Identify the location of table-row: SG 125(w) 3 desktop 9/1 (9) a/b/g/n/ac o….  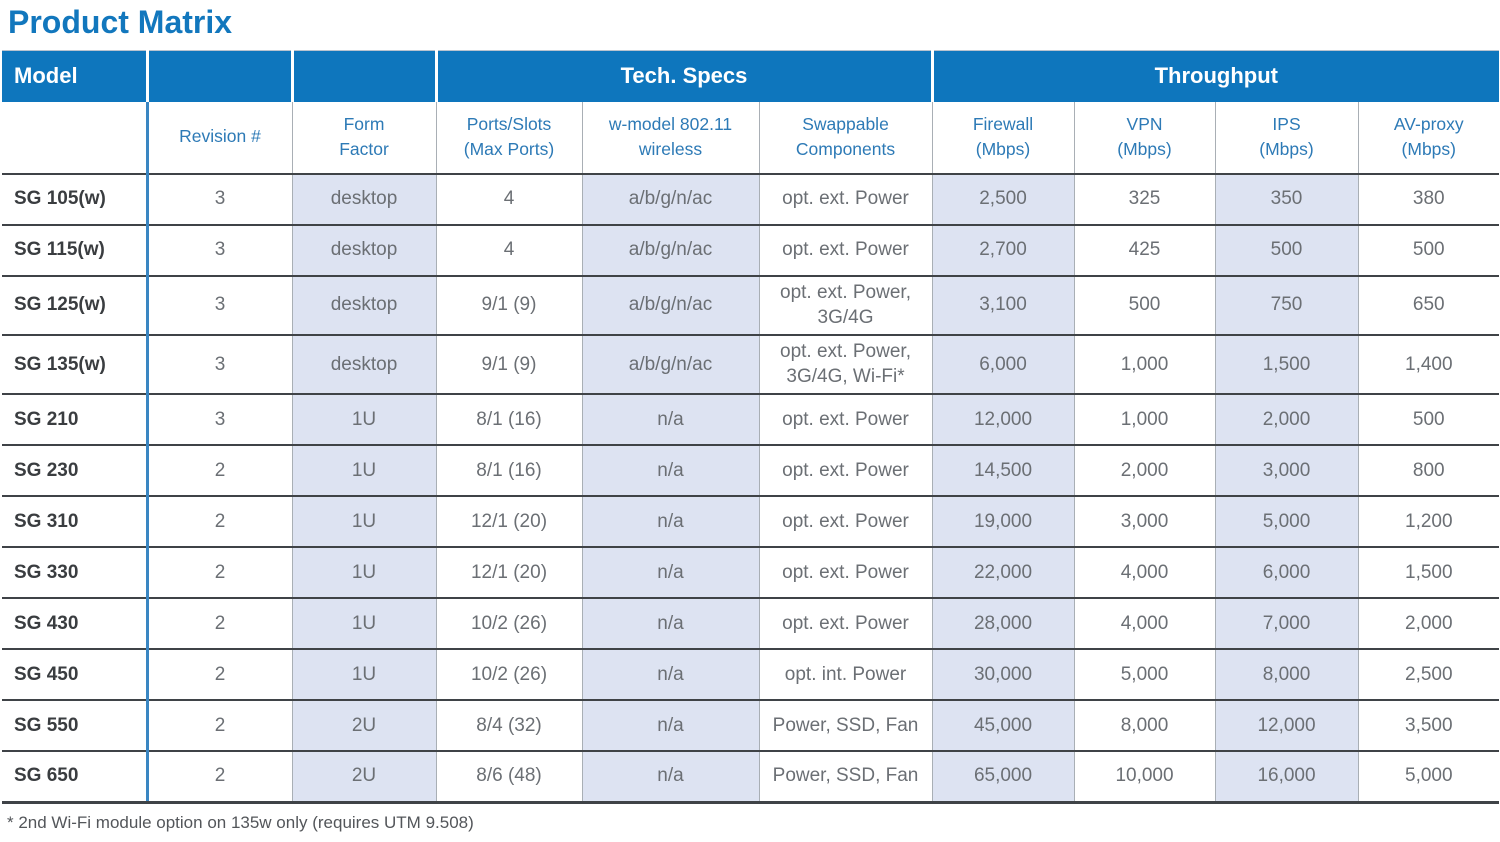
(751, 304).